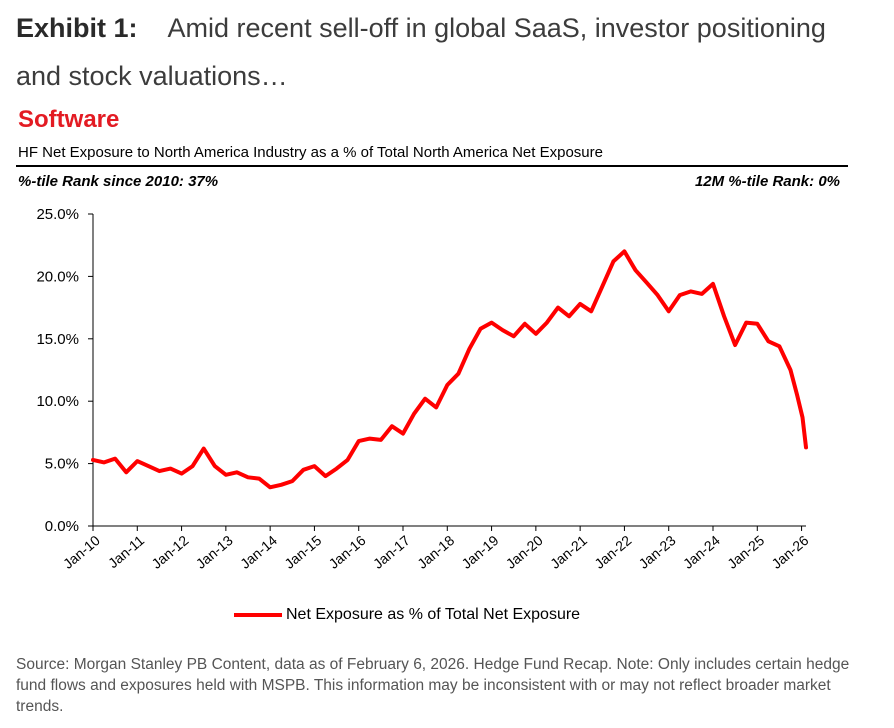 Image resolution: width=894 pixels, height=728 pixels. I want to click on y-axis-ticks: 0.0% 5.0% 10.0% 15.0% 20.0% 25.0%, so click(64, 370).